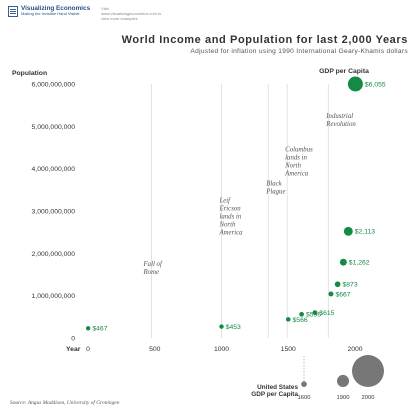 The width and height of the screenshot is (420, 420). What do you see at coordinates (340, 120) in the screenshot?
I see `annotation-text: Industrial Revolution` at bounding box center [340, 120].